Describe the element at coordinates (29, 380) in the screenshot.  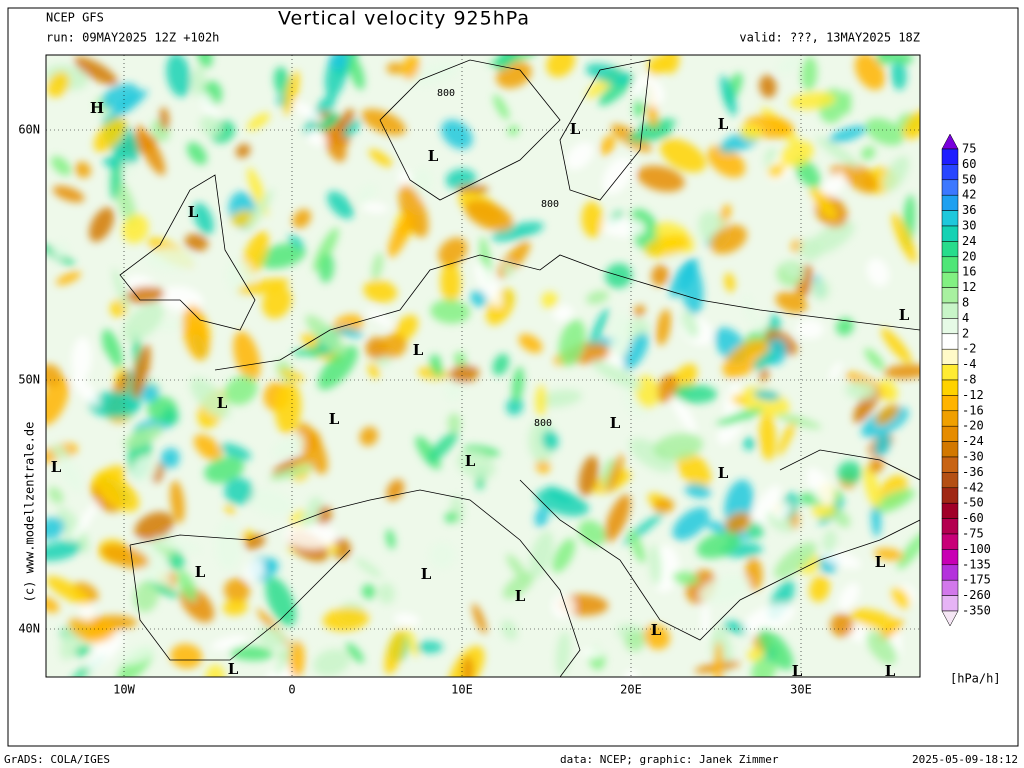
I see `lat-label: 50N` at that location.